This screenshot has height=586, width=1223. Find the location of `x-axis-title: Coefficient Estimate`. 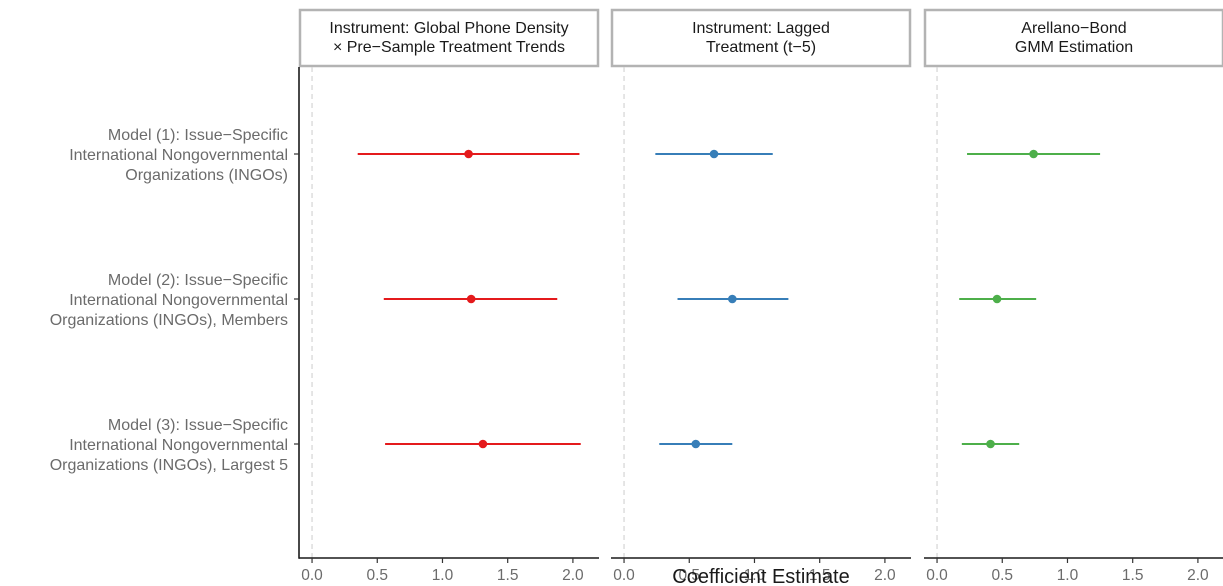

x-axis-title: Coefficient Estimate is located at coordinates (761, 576).